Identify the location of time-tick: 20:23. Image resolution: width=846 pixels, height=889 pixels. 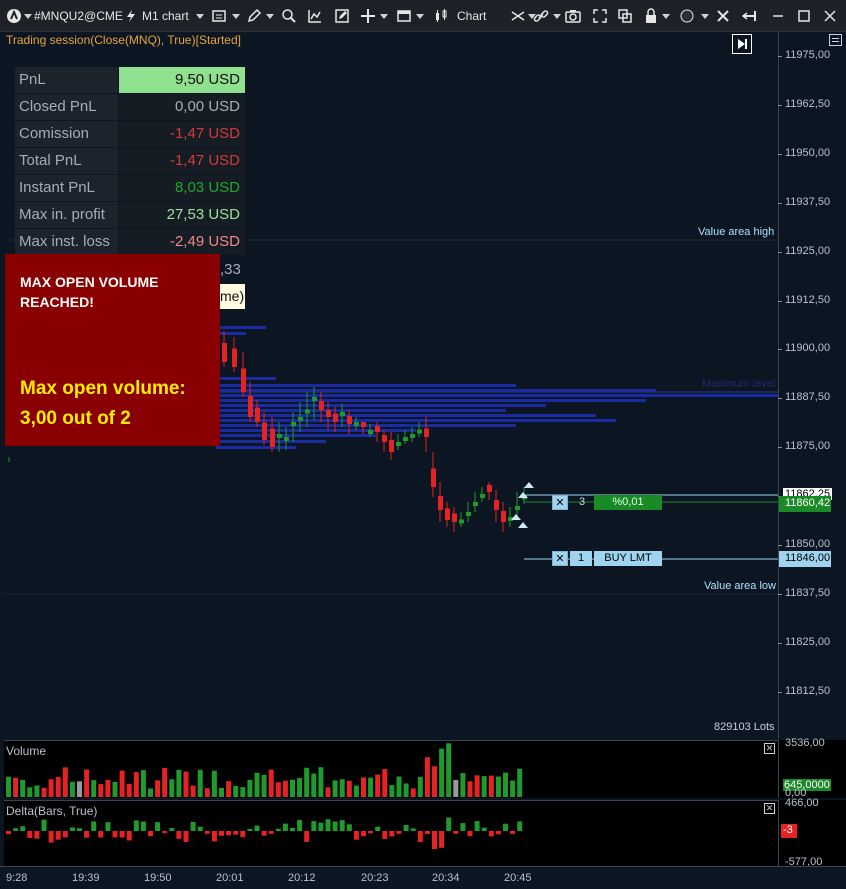
(375, 878).